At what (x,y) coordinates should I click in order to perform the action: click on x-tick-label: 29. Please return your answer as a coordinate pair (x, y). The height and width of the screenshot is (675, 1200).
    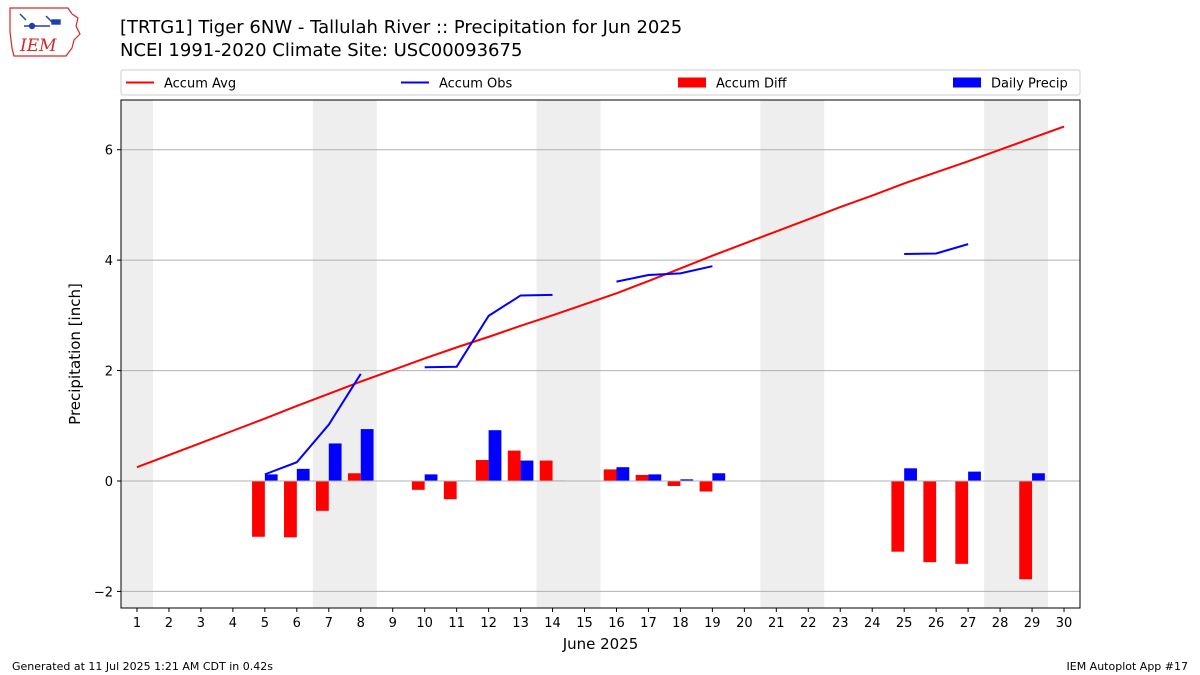
    Looking at the image, I should click on (1032, 623).